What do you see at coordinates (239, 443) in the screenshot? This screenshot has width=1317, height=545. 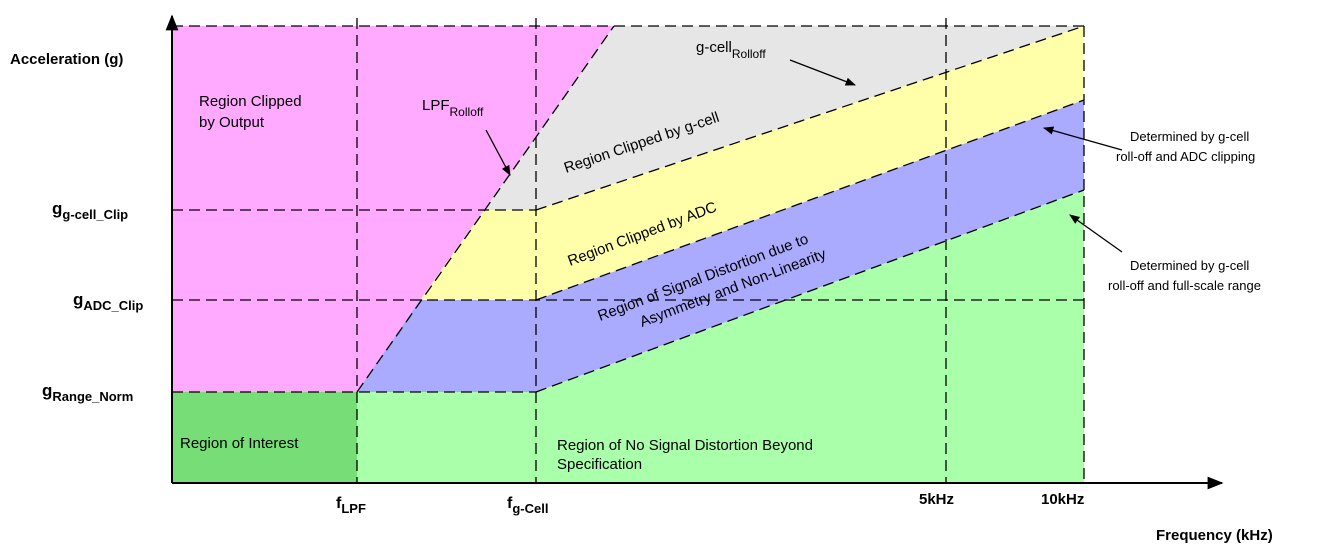 I see `label-region-of-interest: Region of Interest` at bounding box center [239, 443].